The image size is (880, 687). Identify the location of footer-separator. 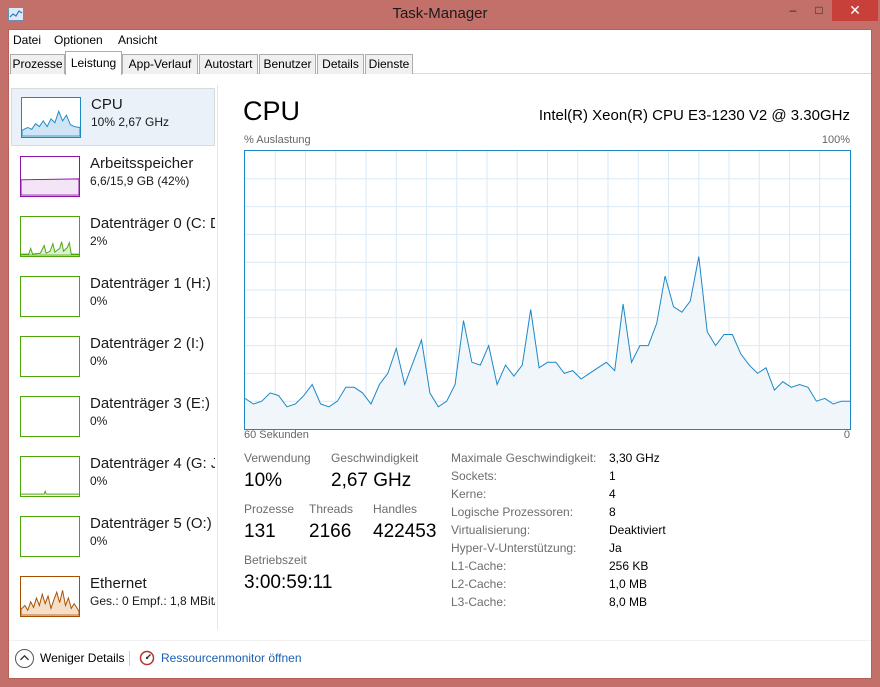
(129, 658).